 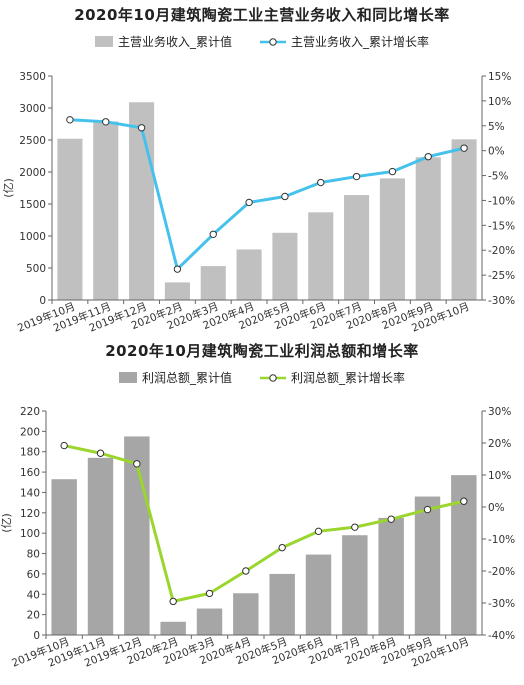 I want to click on y-tick-label: 3000, so click(x=32, y=109).